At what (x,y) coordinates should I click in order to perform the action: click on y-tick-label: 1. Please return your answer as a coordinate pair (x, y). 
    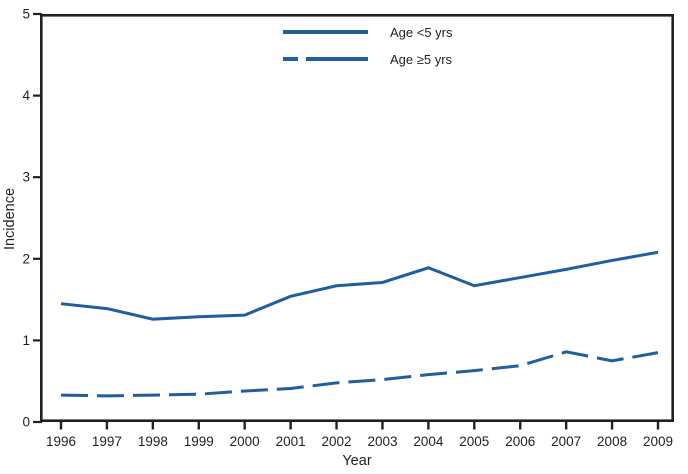
    Looking at the image, I should click on (26, 340).